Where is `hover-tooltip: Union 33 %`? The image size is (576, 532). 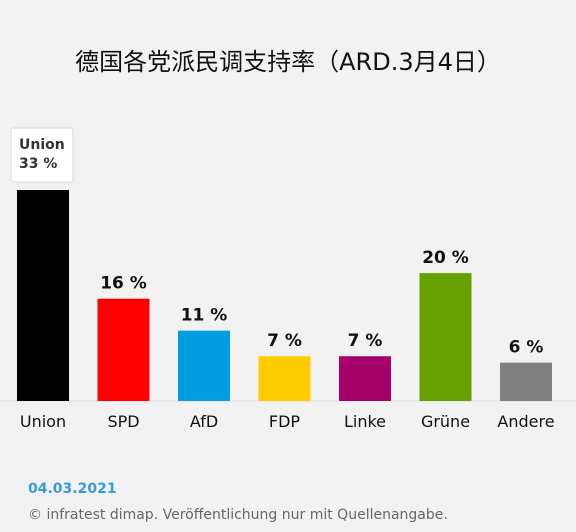
hover-tooltip: Union 33 % is located at coordinates (42, 155).